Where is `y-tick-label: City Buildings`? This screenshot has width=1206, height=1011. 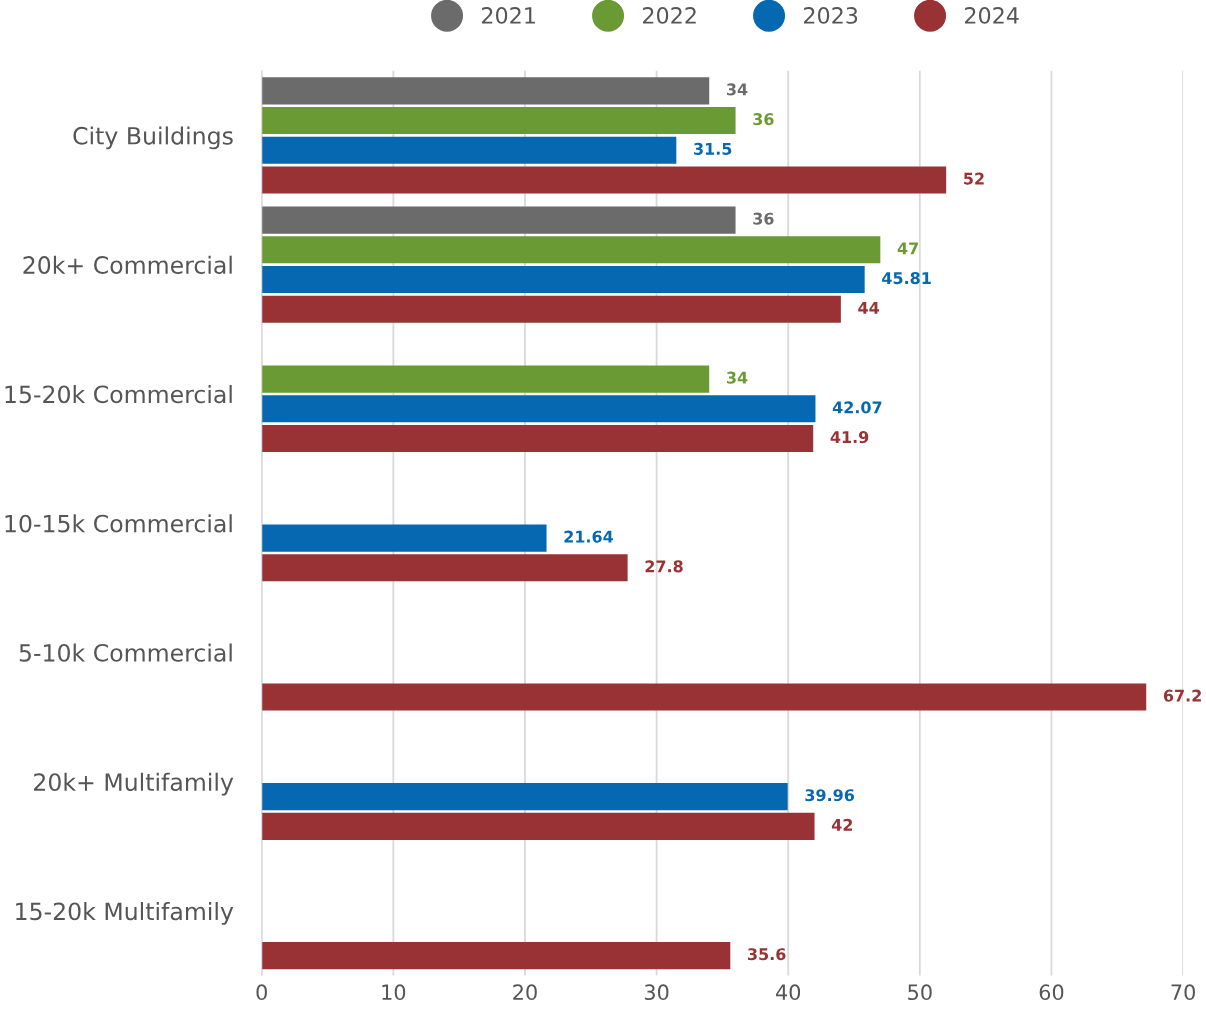
y-tick-label: City Buildings is located at coordinates (153, 138).